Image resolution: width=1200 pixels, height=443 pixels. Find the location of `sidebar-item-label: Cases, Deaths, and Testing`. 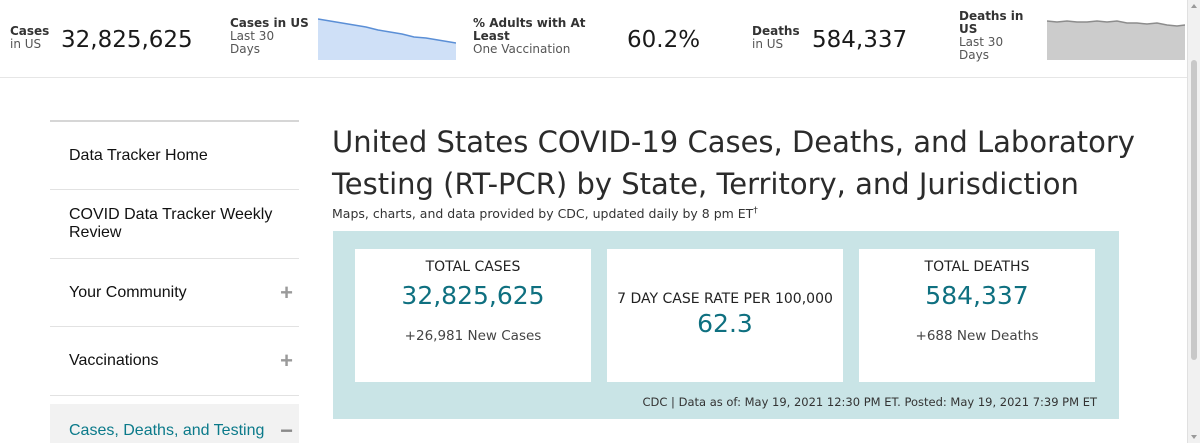

sidebar-item-label: Cases, Deaths, and Testing is located at coordinates (167, 430).